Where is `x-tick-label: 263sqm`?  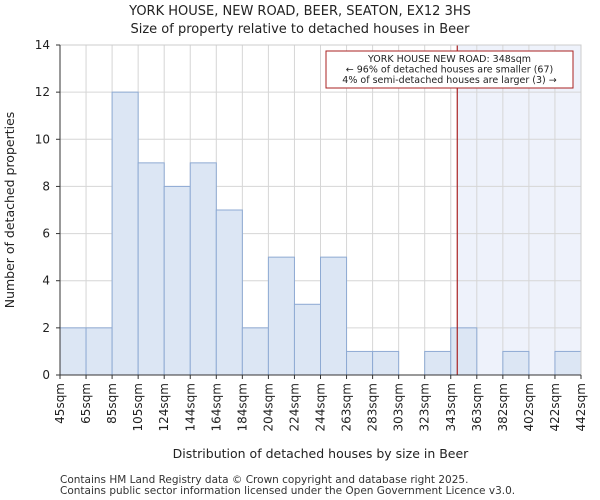
x-tick-label: 263sqm is located at coordinates (347, 407).